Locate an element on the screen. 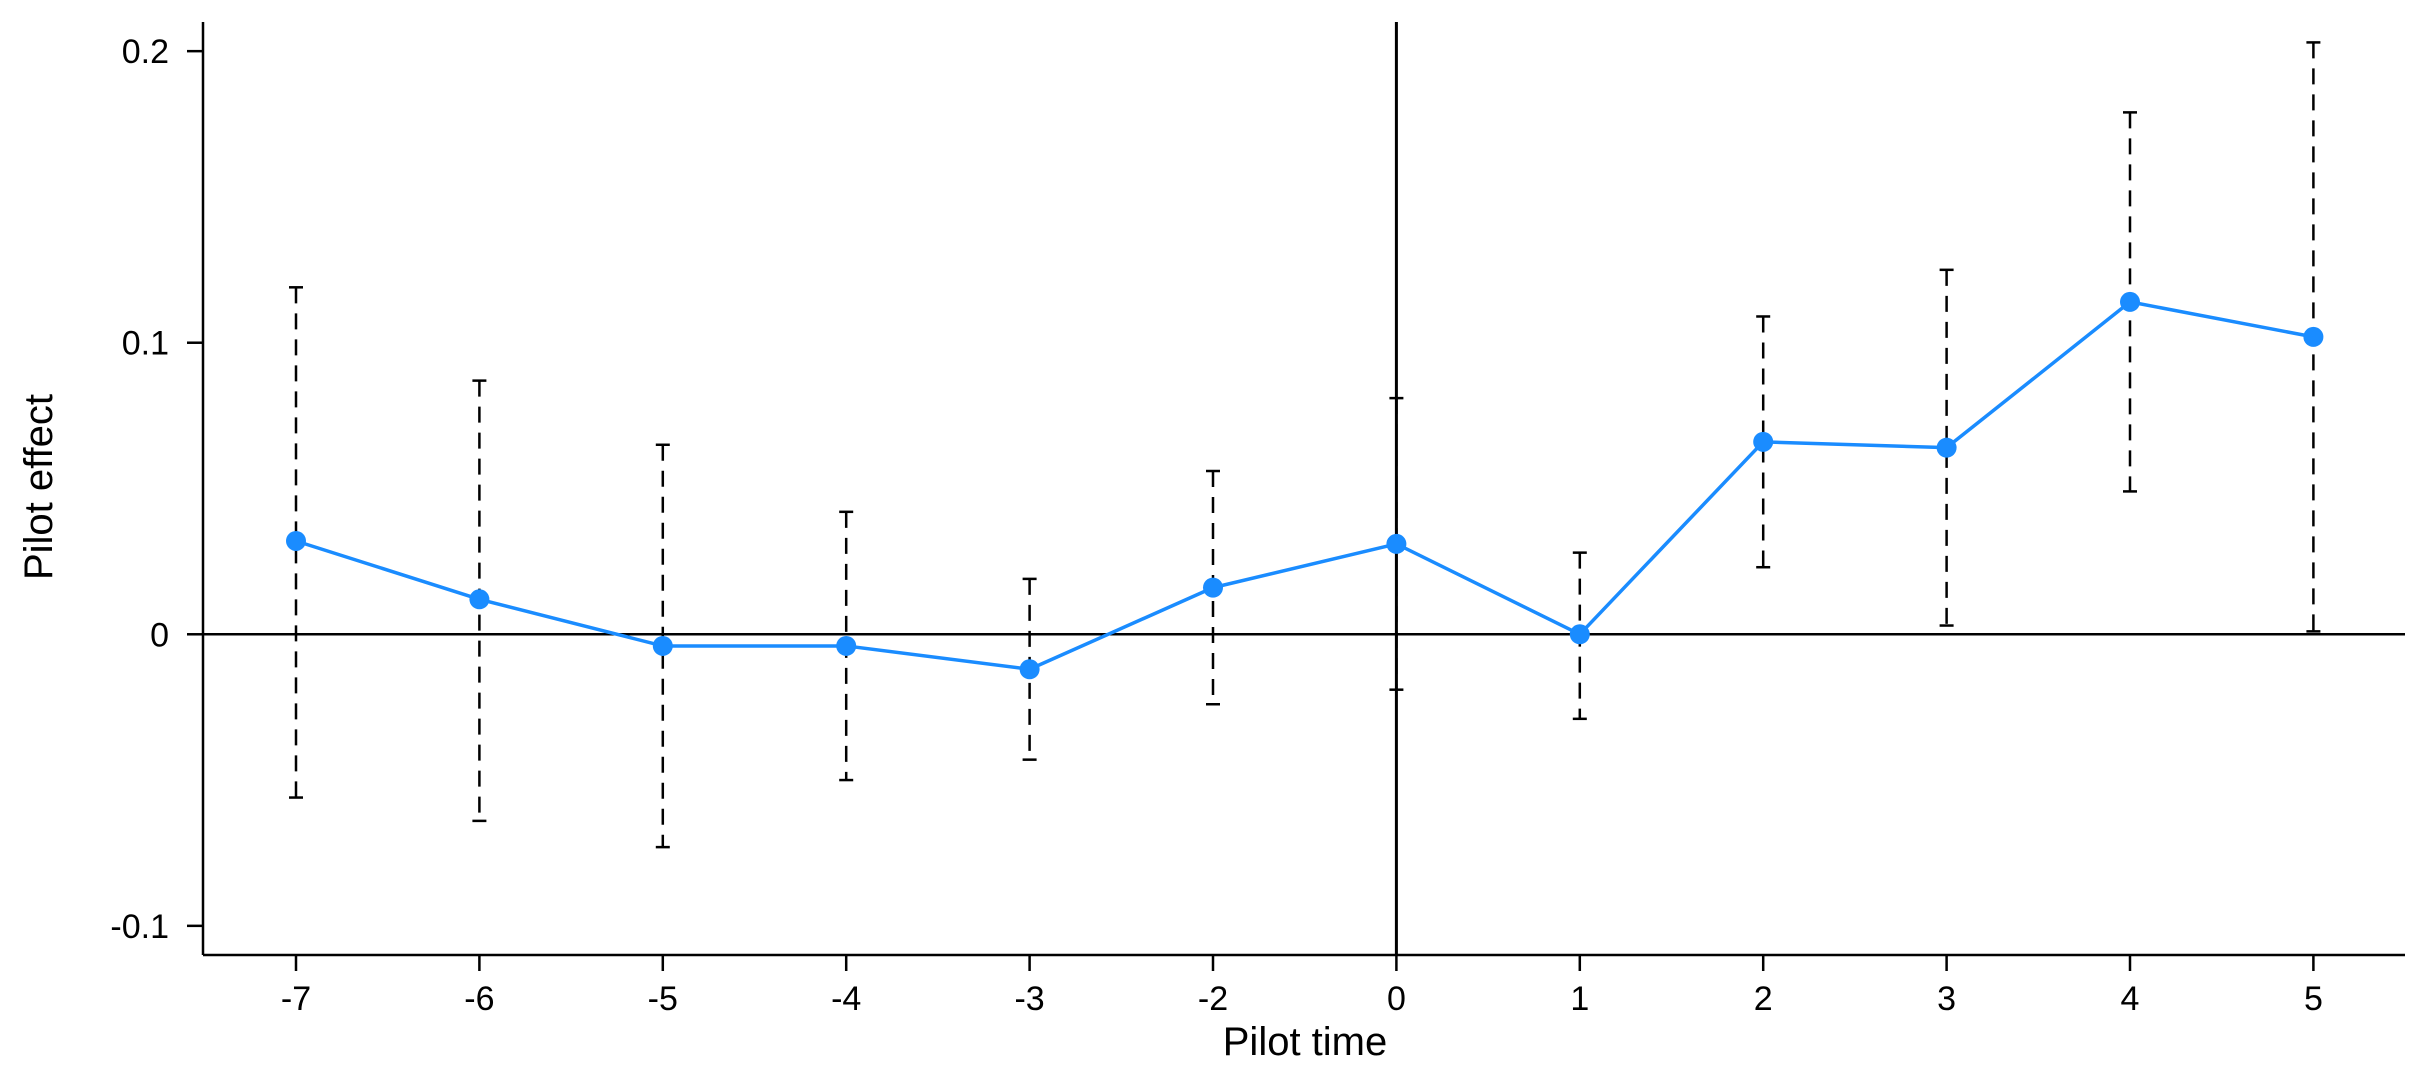 The height and width of the screenshot is (1077, 2418). x-tick-label: 3 is located at coordinates (1946, 999).